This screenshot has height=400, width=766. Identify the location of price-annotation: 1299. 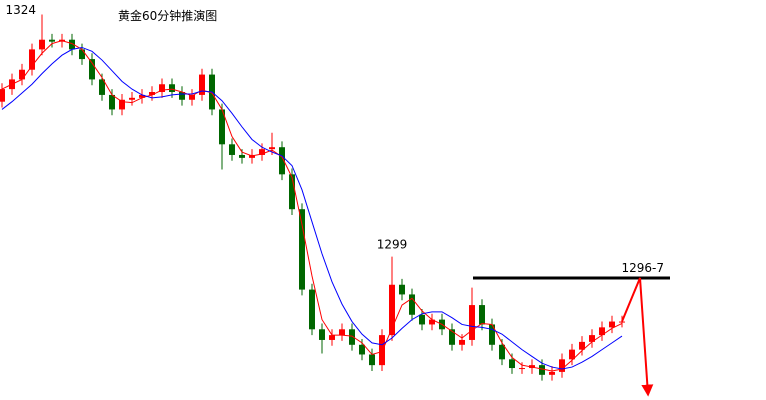
(392, 245).